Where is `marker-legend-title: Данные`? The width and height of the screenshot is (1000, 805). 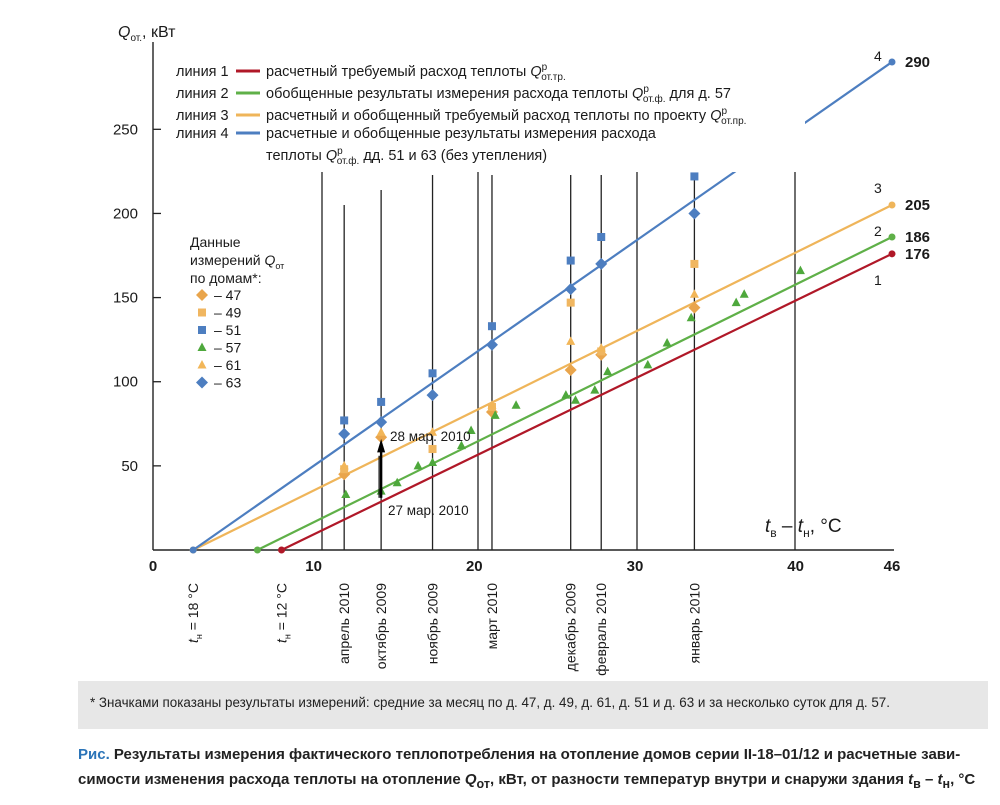 marker-legend-title: Данные is located at coordinates (215, 242).